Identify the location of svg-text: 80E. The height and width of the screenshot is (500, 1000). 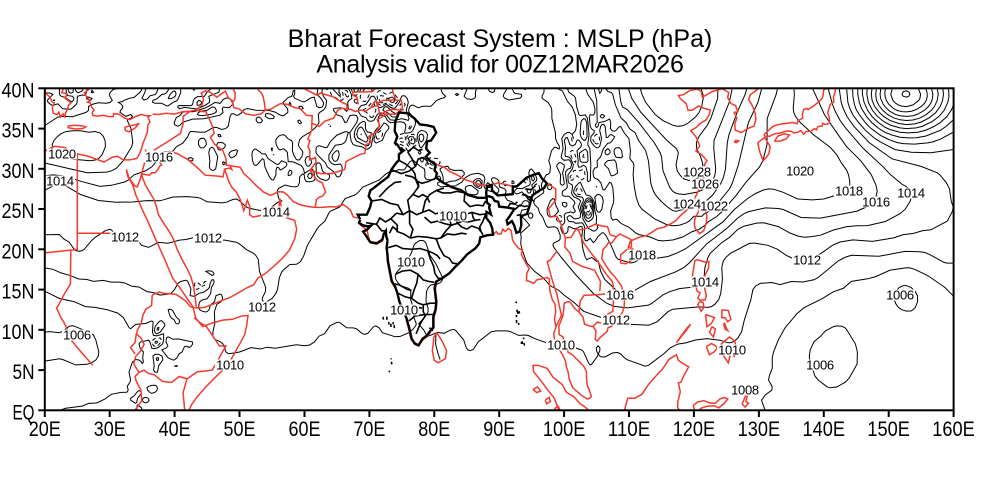
(434, 429).